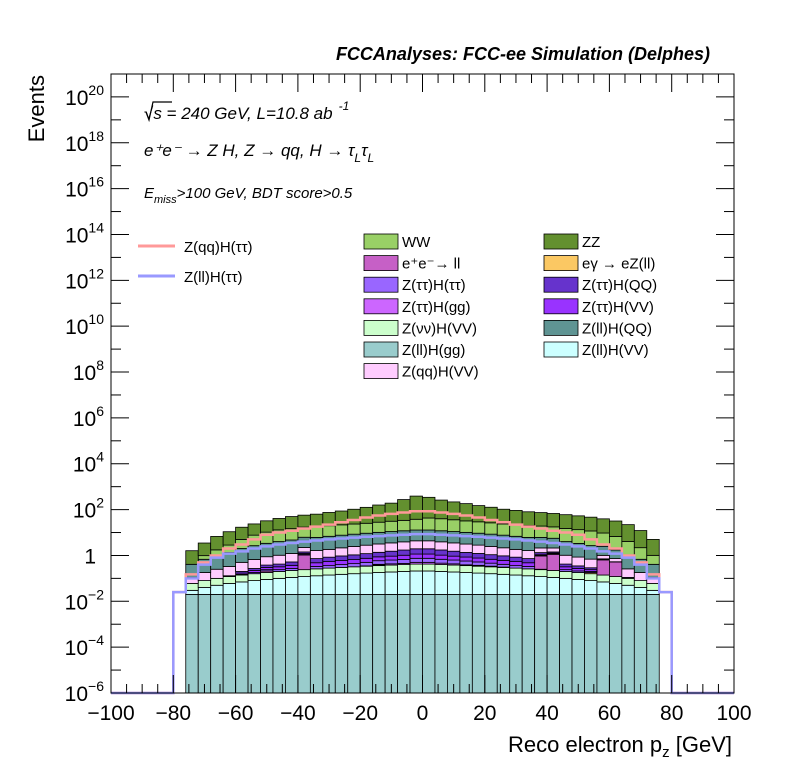 This screenshot has width=796, height=772. What do you see at coordinates (416, 242) in the screenshot?
I see `legend-label: WW` at bounding box center [416, 242].